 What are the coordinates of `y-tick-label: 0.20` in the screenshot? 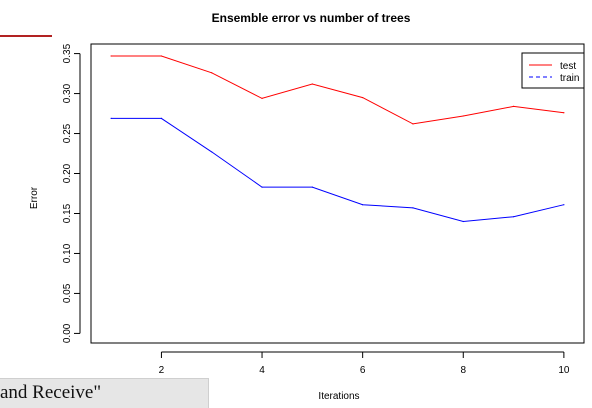 It's located at (67, 173).